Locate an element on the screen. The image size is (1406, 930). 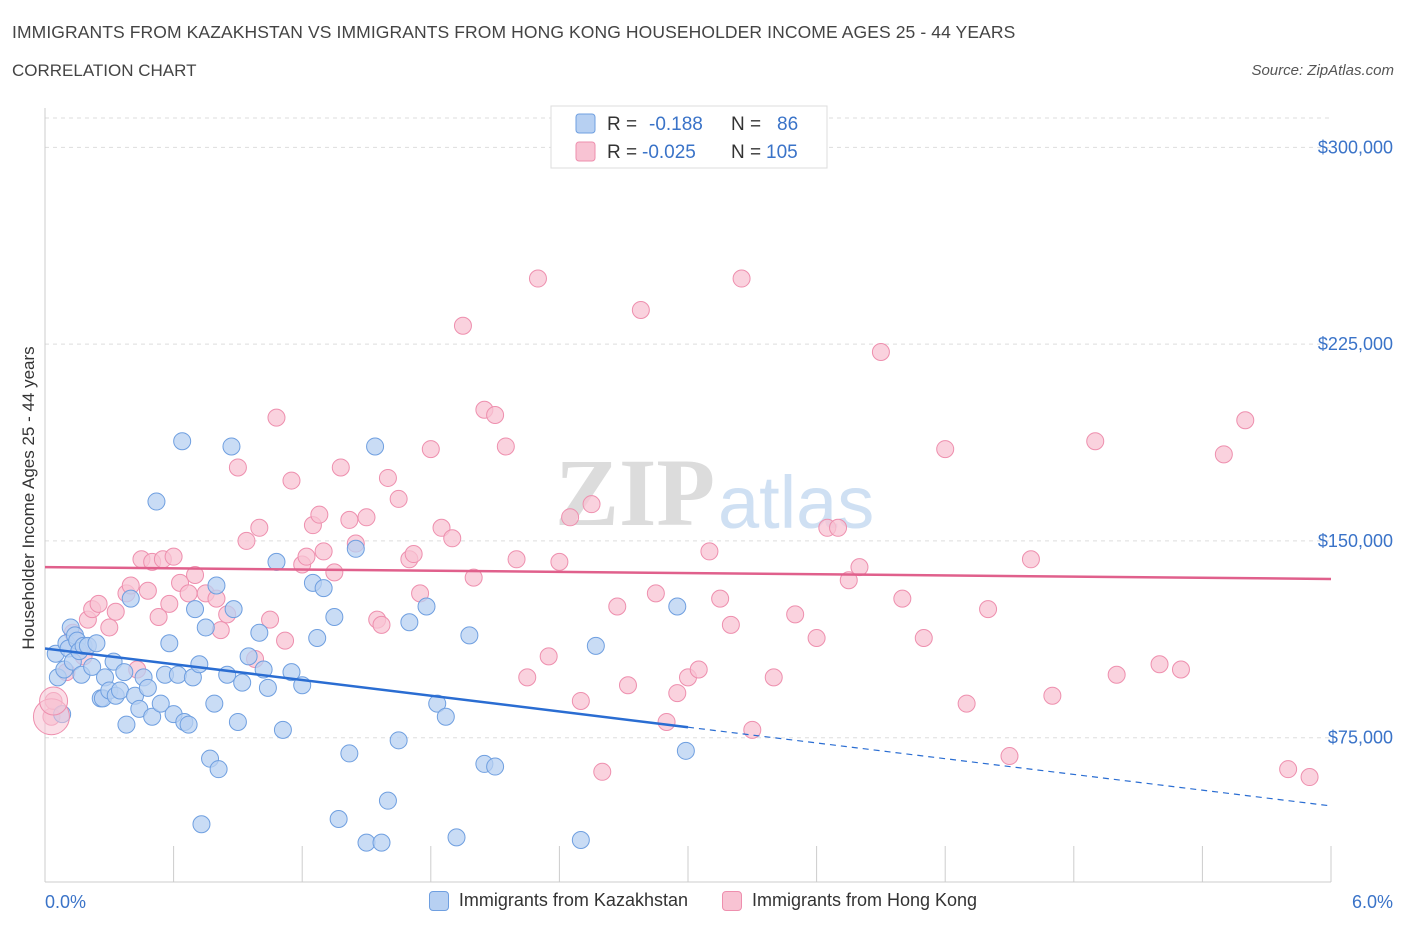
legend-r-value: -0.188 is located at coordinates (676, 124).